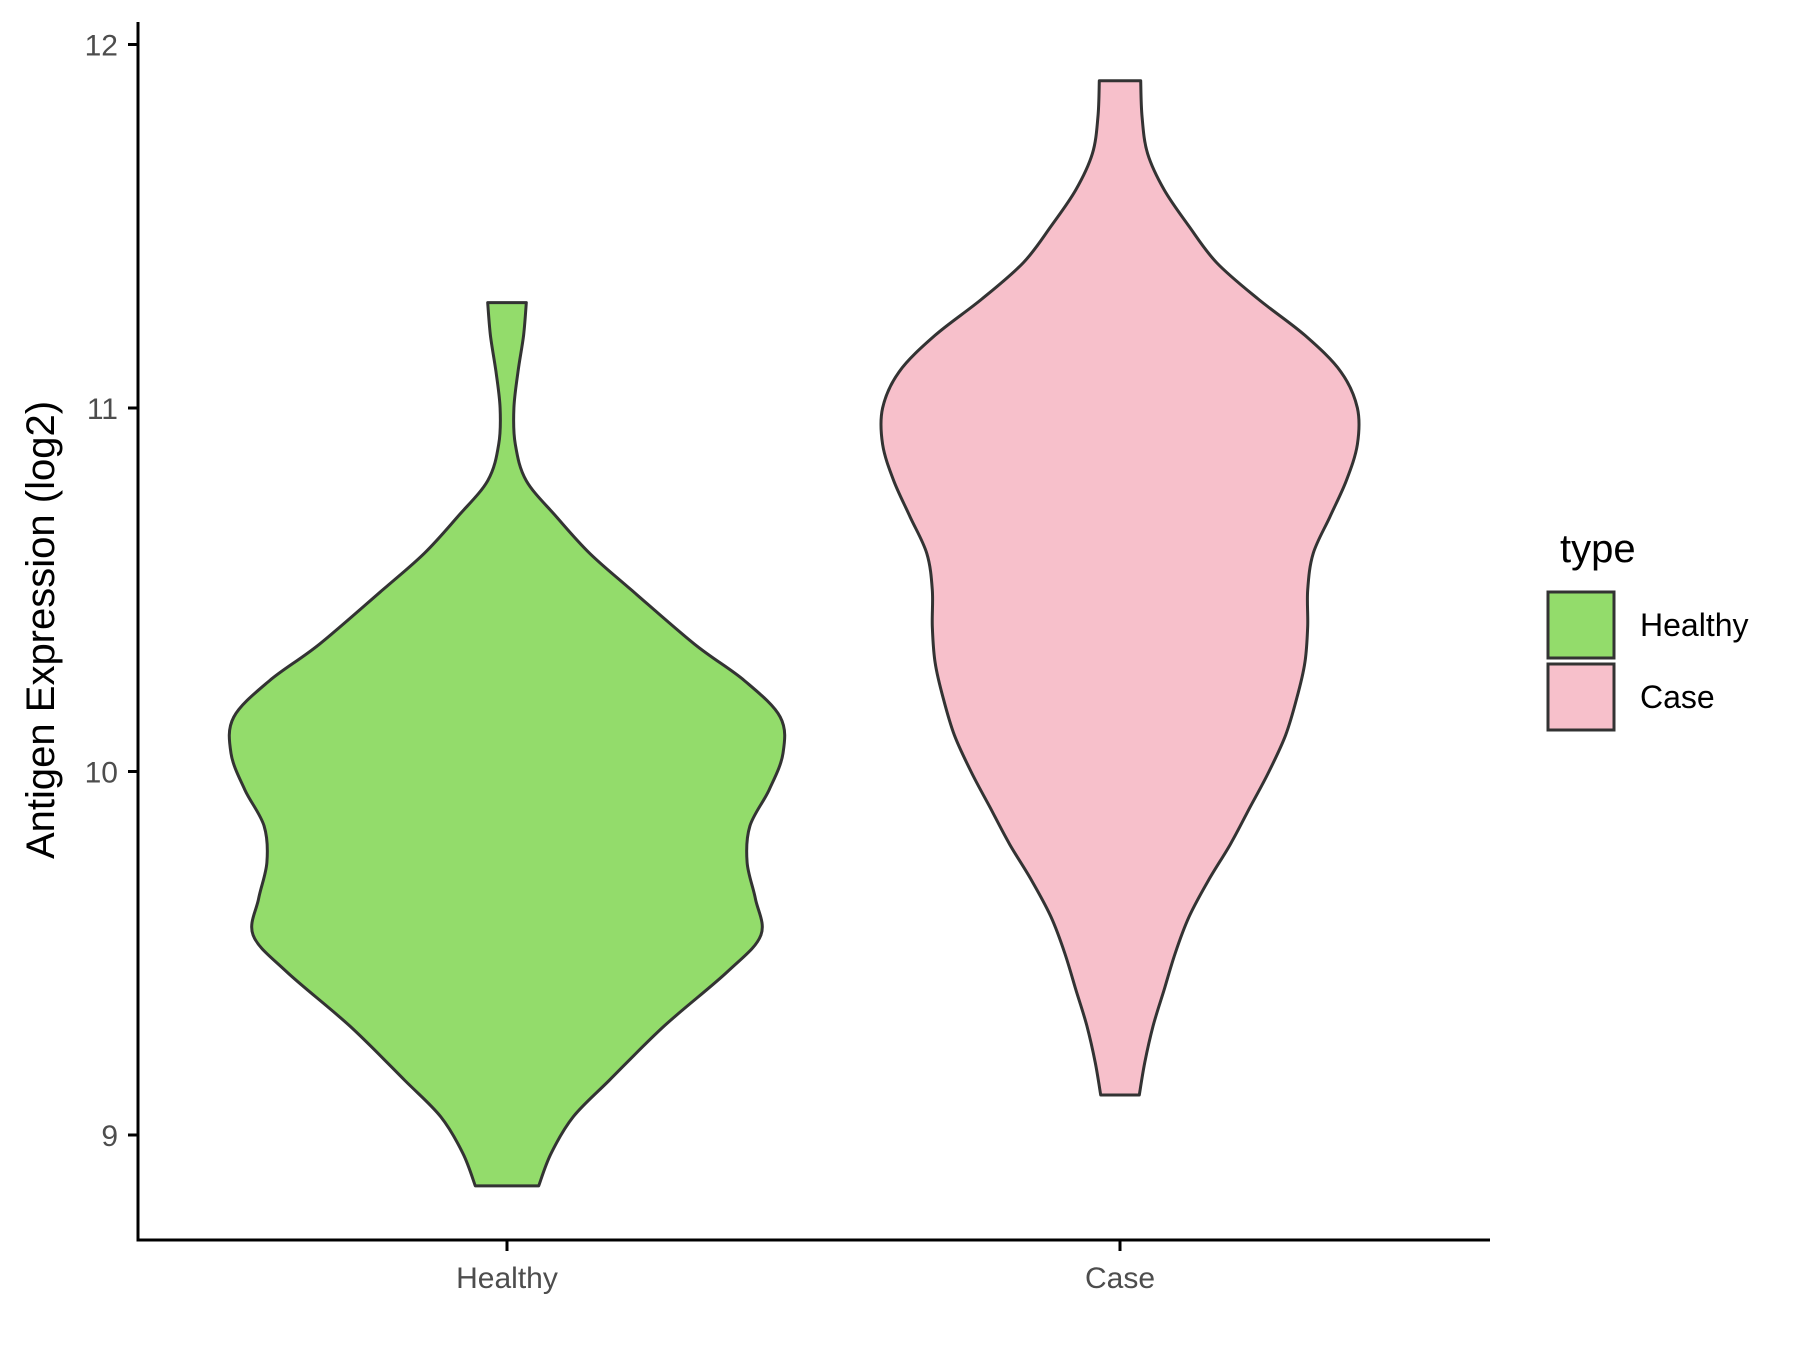  I want to click on legend-key-case, so click(1581, 697).